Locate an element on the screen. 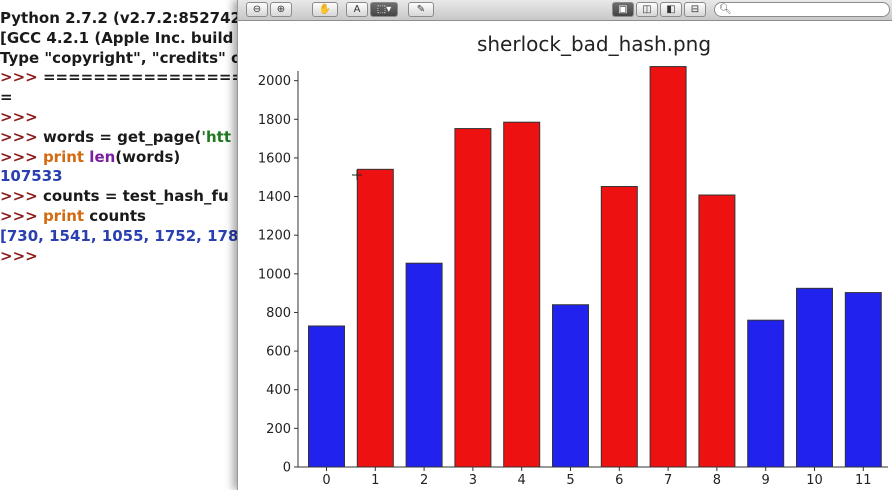 The image size is (892, 490). move-tool-button: ✋ is located at coordinates (325, 9).